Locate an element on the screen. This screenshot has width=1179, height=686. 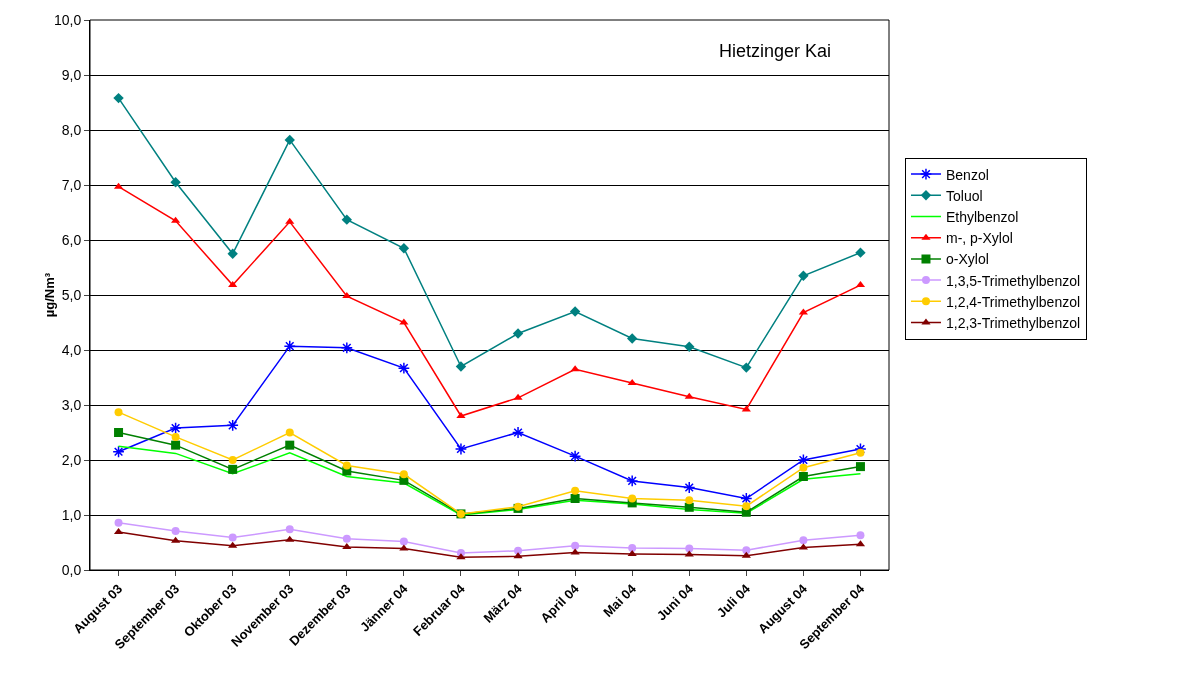
y-tick-label: 9,0 is located at coordinates (71, 74).